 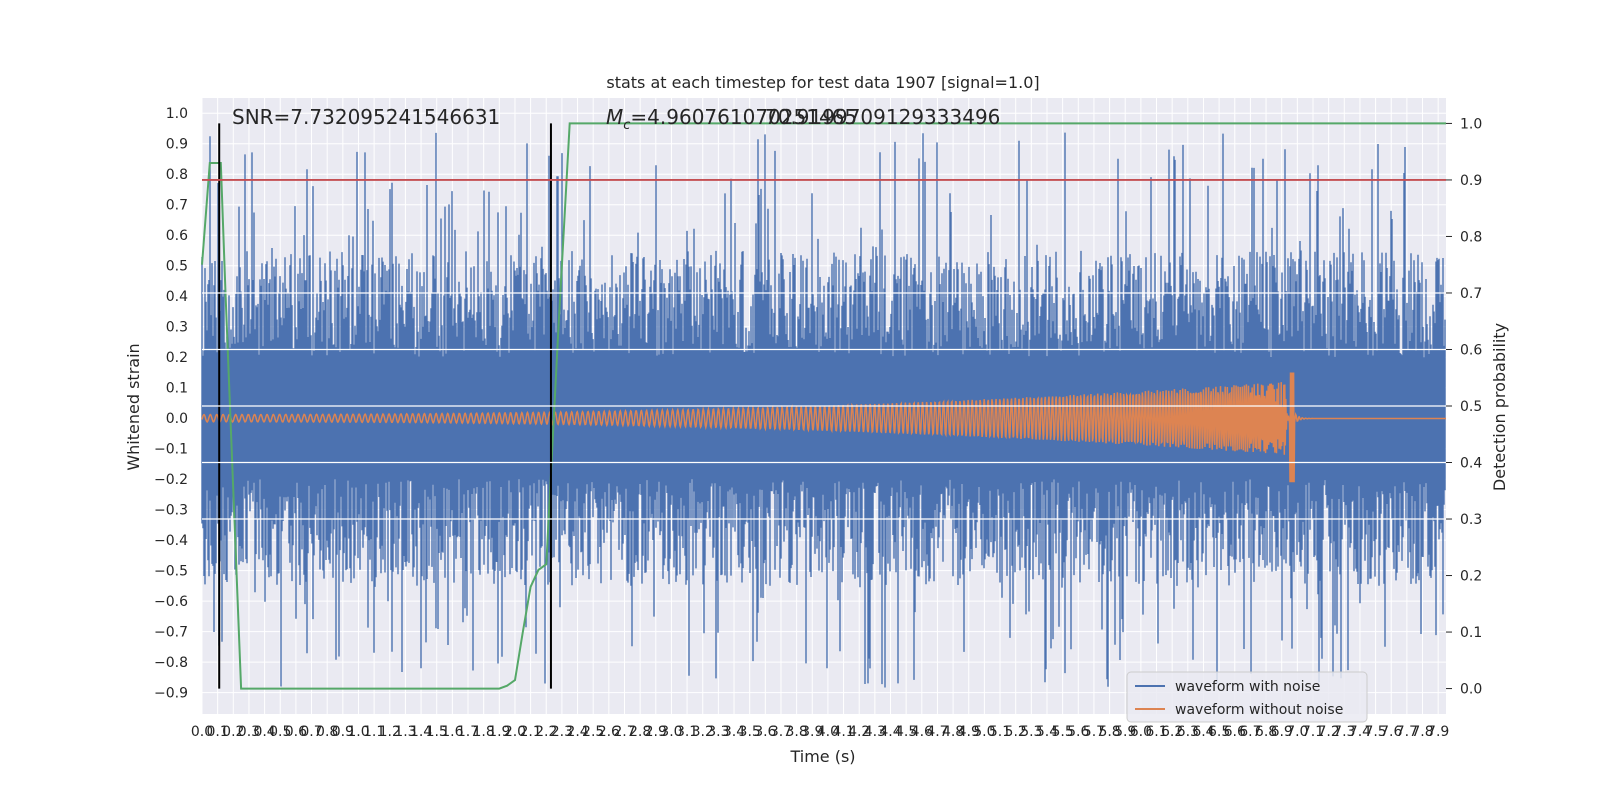 What do you see at coordinates (390, 732) in the screenshot?
I see `x-tick-label: 1.2` at bounding box center [390, 732].